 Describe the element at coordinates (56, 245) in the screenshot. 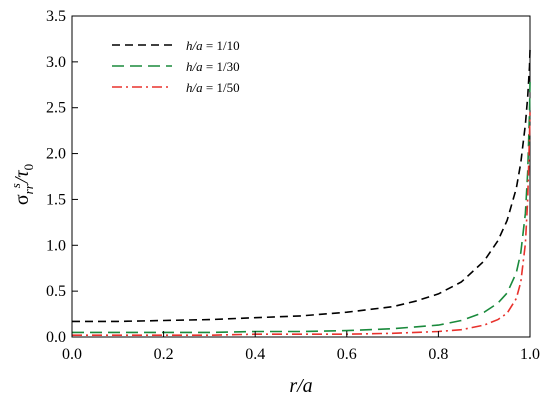

I see `y-tick-label: 1.0` at that location.